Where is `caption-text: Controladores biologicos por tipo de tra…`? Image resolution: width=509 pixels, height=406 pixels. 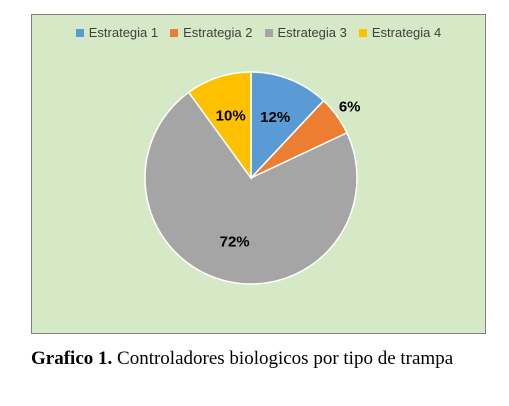
caption-text: Controladores biologicos por tipo de tra… is located at coordinates (285, 358).